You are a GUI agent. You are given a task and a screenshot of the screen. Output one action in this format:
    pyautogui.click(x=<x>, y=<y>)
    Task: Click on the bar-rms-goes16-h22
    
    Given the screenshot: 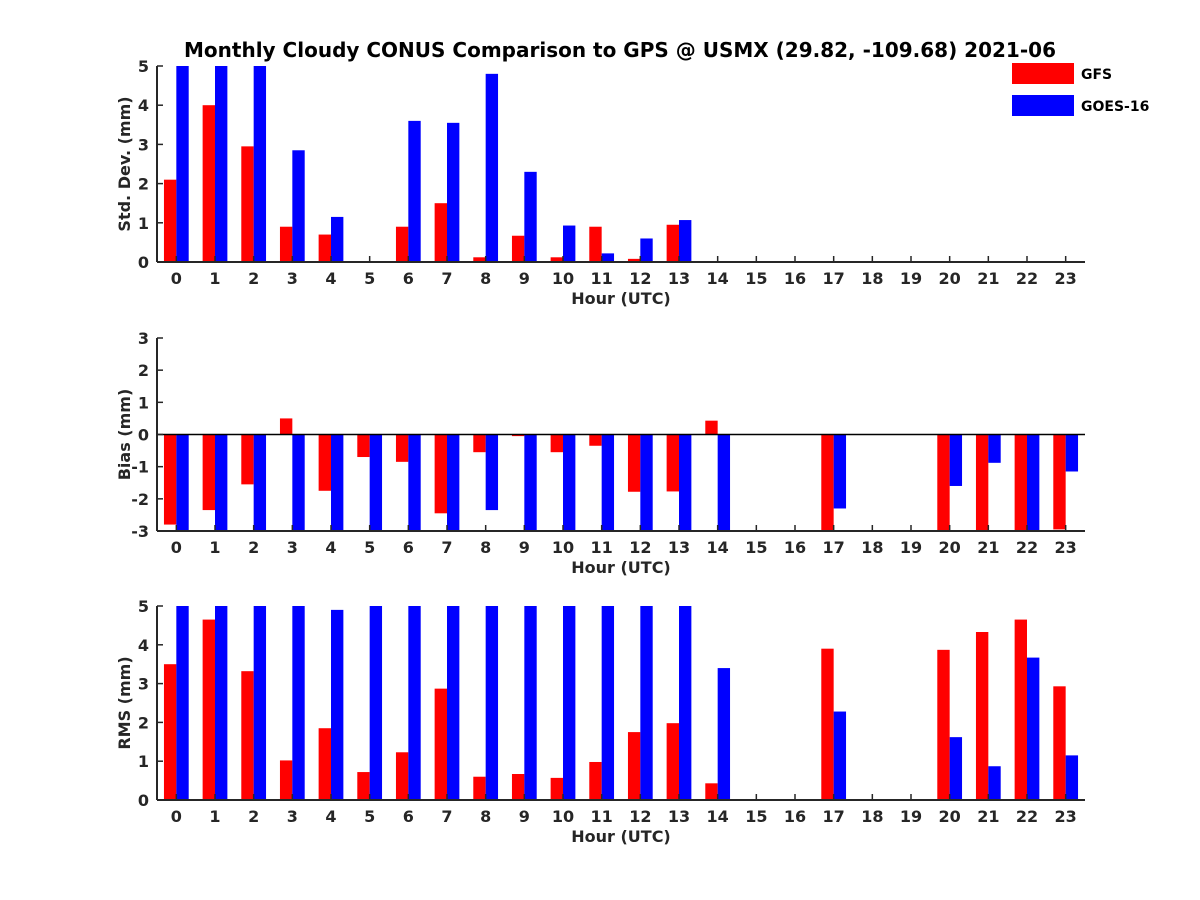 What is the action you would take?
    pyautogui.click(x=1033, y=728)
    